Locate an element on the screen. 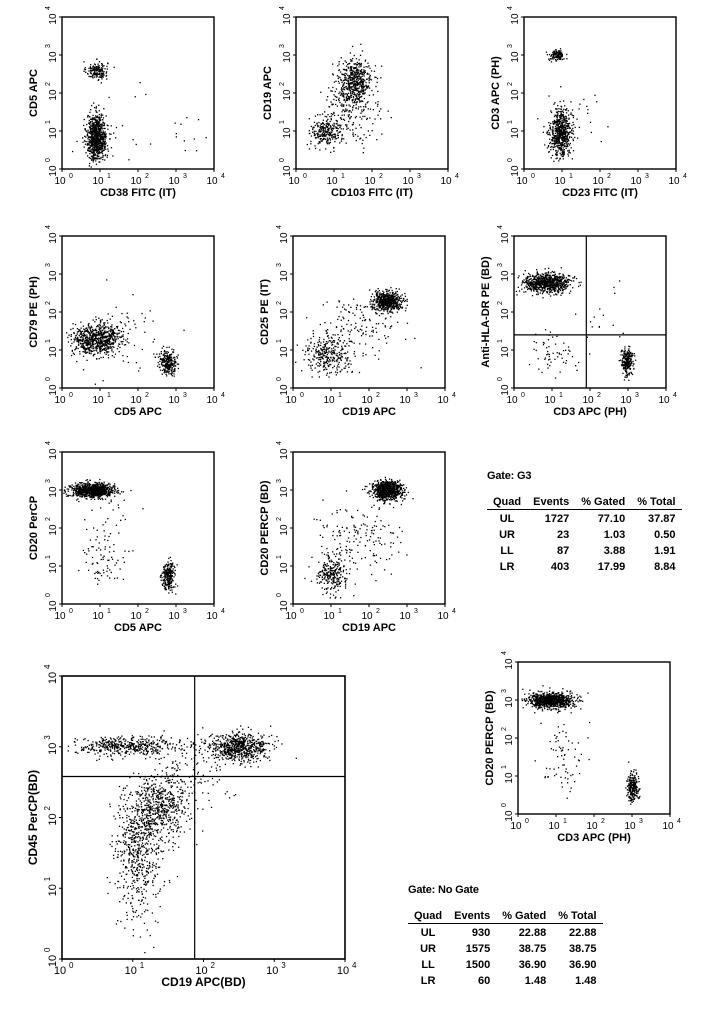 Image resolution: width=728 pixels, height=1014 pixels. data-points is located at coordinates (139, 113).